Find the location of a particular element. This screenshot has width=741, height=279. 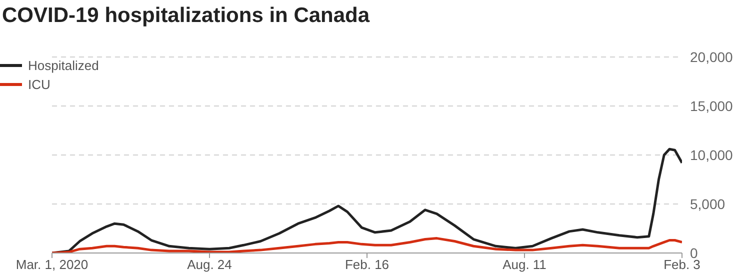

y-tick-label: 15,000 is located at coordinates (712, 106).